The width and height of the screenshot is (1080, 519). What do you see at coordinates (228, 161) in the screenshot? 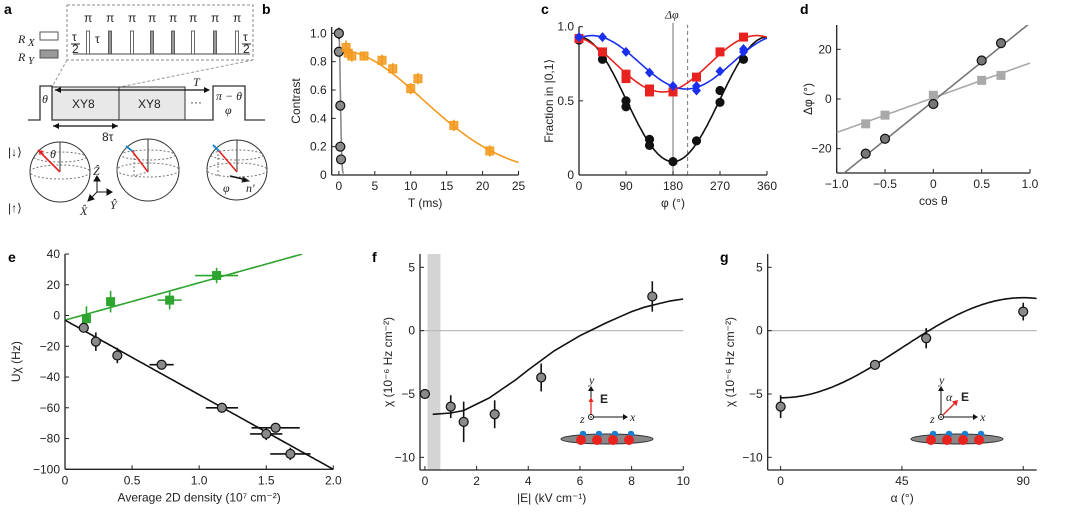
I see `spin-vector` at bounding box center [228, 161].